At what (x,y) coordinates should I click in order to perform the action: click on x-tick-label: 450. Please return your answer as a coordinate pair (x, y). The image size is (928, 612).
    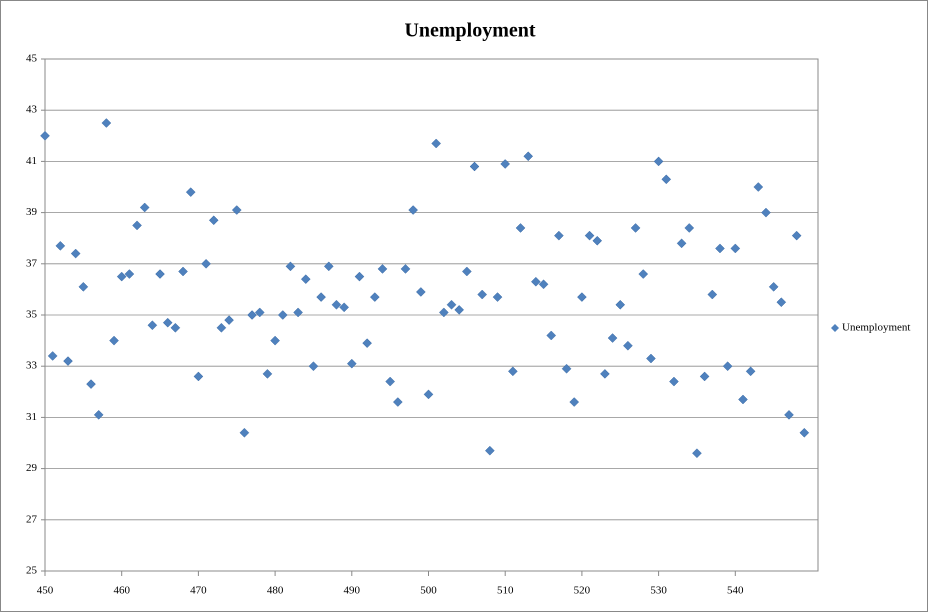
    Looking at the image, I should click on (45, 591).